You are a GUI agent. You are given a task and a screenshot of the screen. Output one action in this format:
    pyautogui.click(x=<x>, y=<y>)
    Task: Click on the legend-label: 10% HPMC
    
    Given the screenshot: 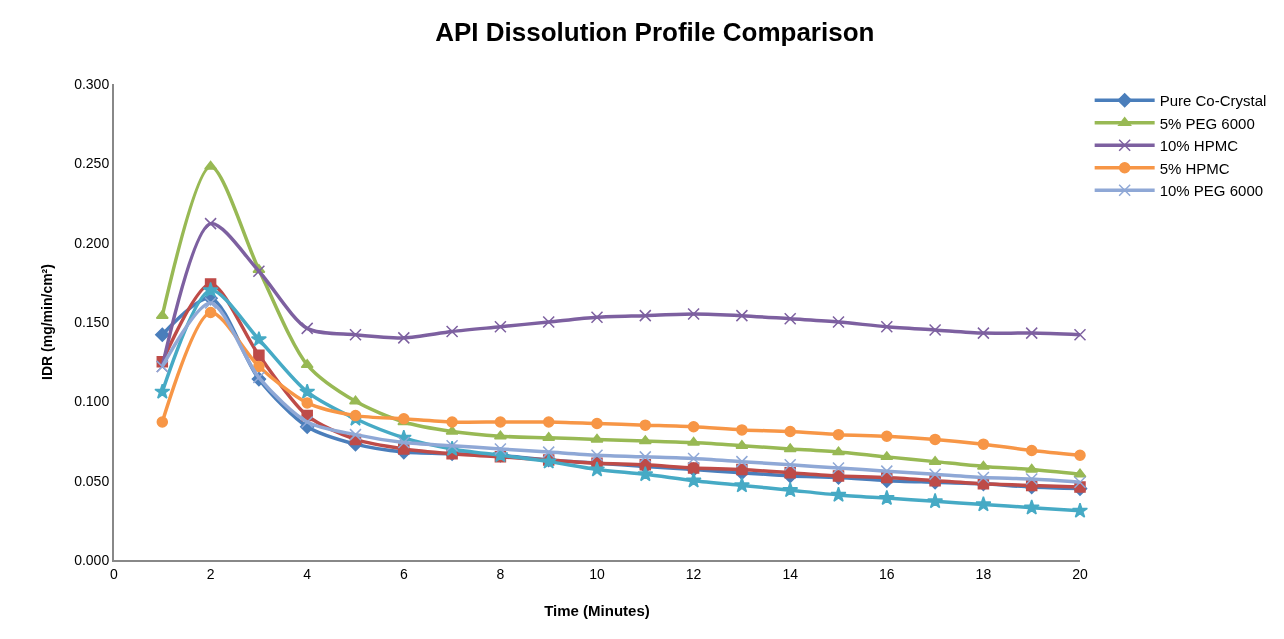 What is the action you would take?
    pyautogui.click(x=1199, y=146)
    